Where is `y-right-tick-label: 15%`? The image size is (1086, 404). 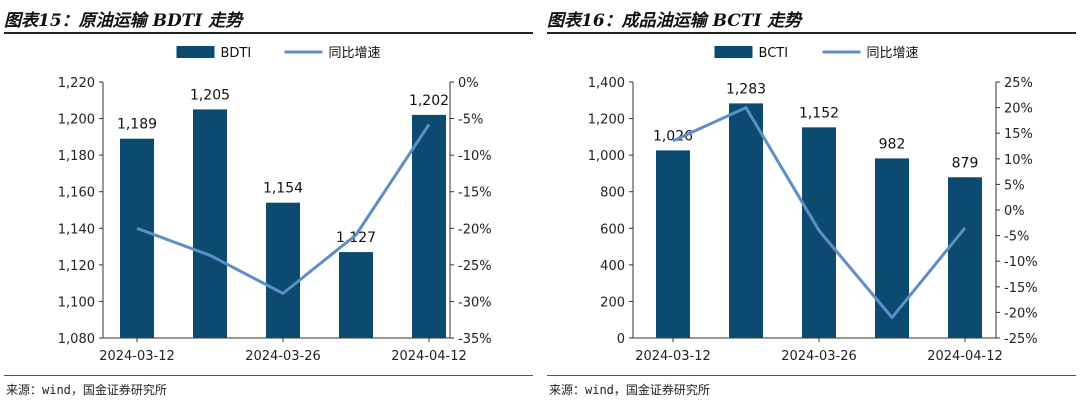 y-right-tick-label: 15% is located at coordinates (1018, 134).